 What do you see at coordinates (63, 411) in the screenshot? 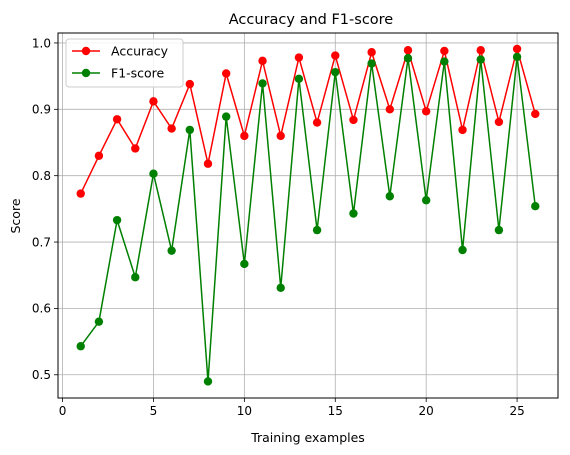
I see `x-tick-label: 0` at bounding box center [63, 411].